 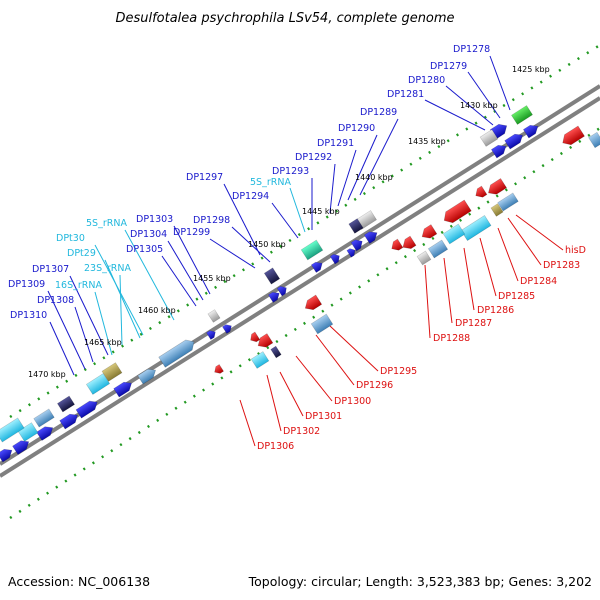 What do you see at coordinates (323, 416) in the screenshot?
I see `gene-label-DP1301: DP1301` at bounding box center [323, 416].